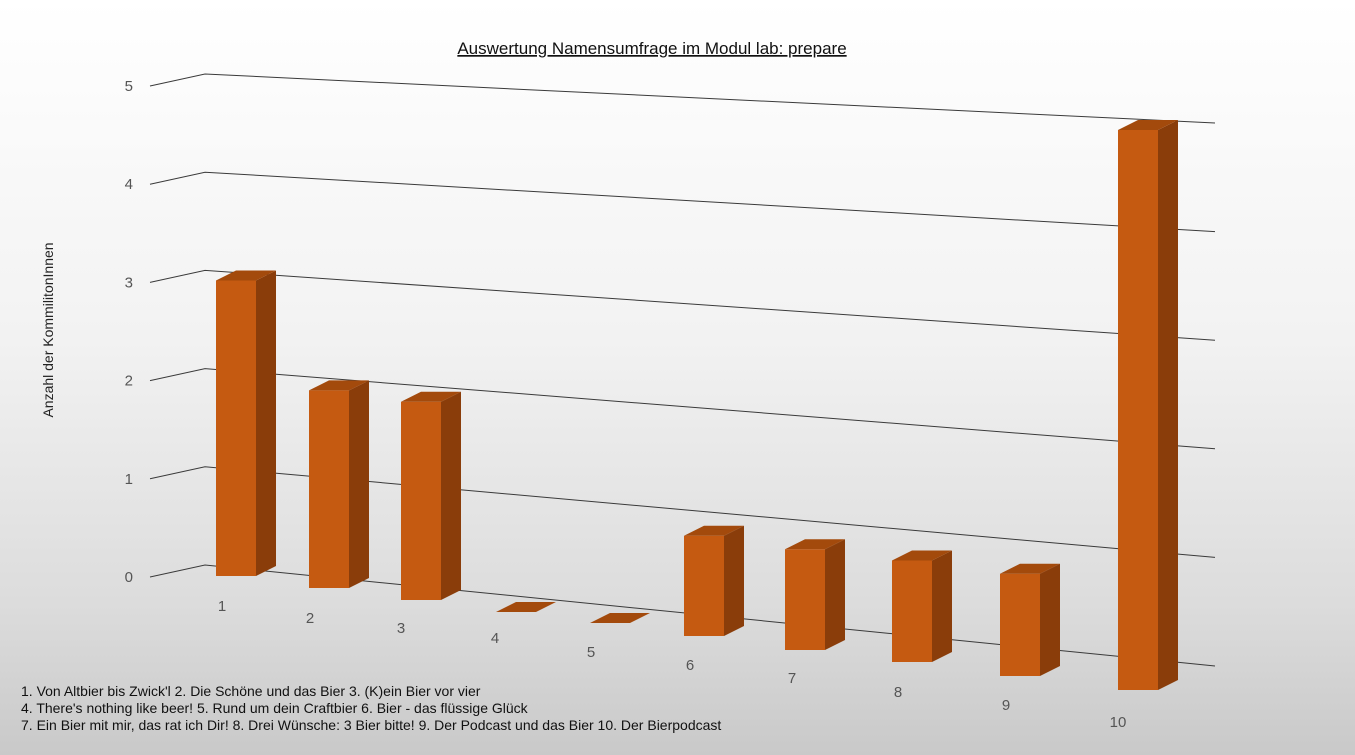 The width and height of the screenshot is (1355, 755). I want to click on y-tick-label: 1, so click(129, 479).